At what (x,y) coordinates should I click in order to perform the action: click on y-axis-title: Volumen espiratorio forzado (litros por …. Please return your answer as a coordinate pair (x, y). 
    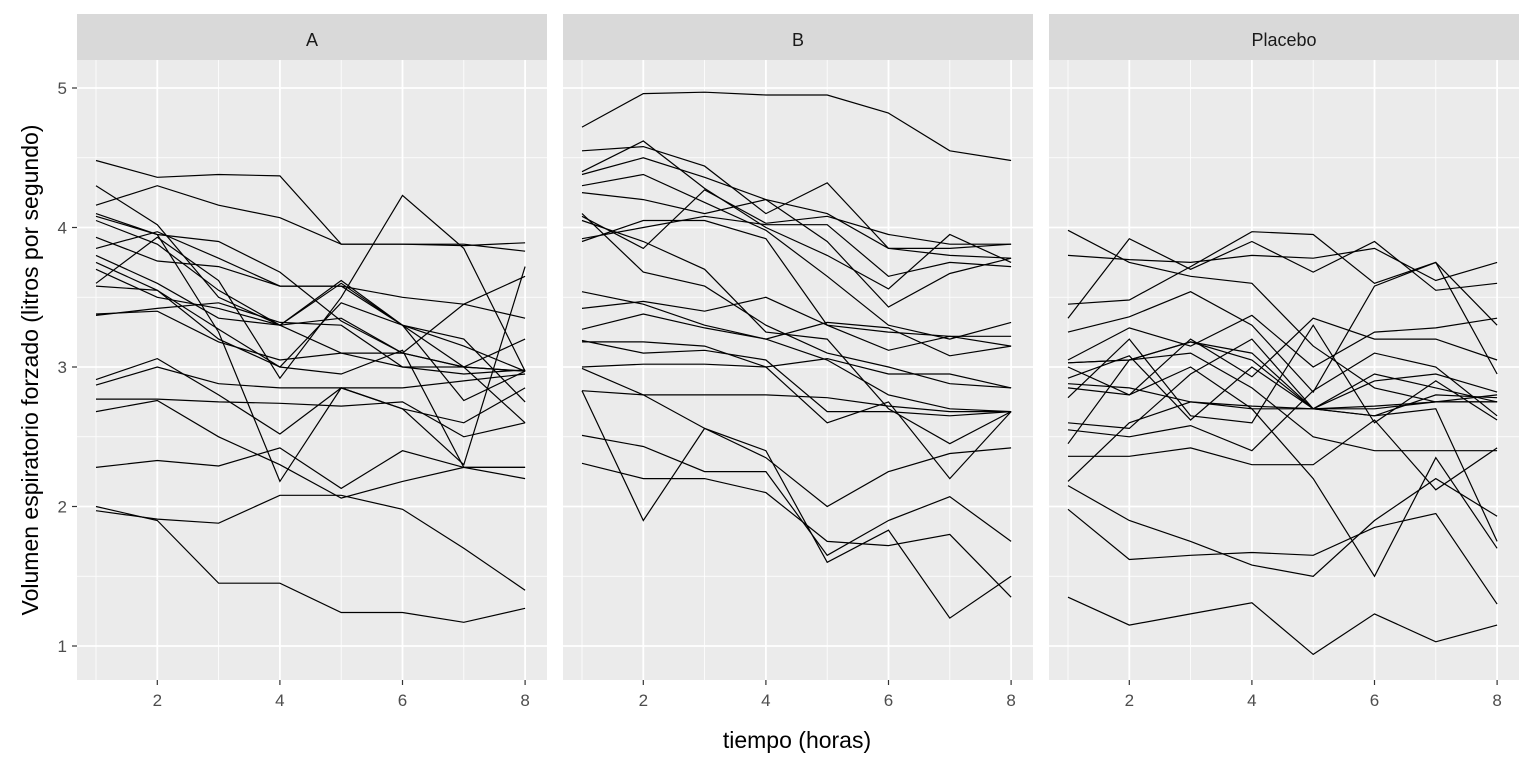
    Looking at the image, I should click on (30, 370).